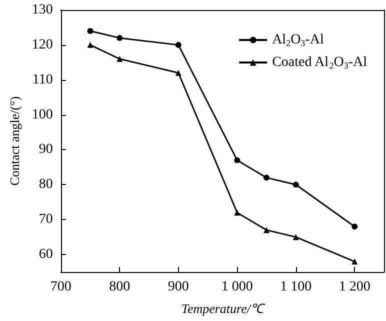 The image size is (386, 321). Describe the element at coordinates (42, 44) in the screenshot. I see `y-tick-label: 120` at that location.